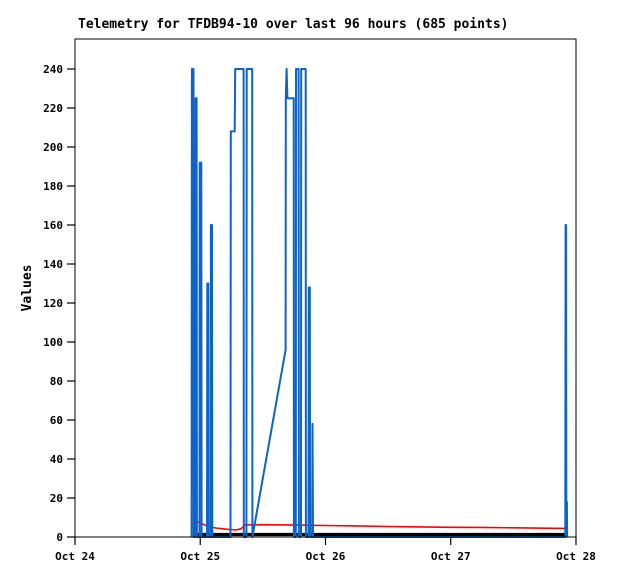 Image resolution: width=618 pixels, height=579 pixels. I want to click on x-tick-label: Oct 28, so click(576, 556).